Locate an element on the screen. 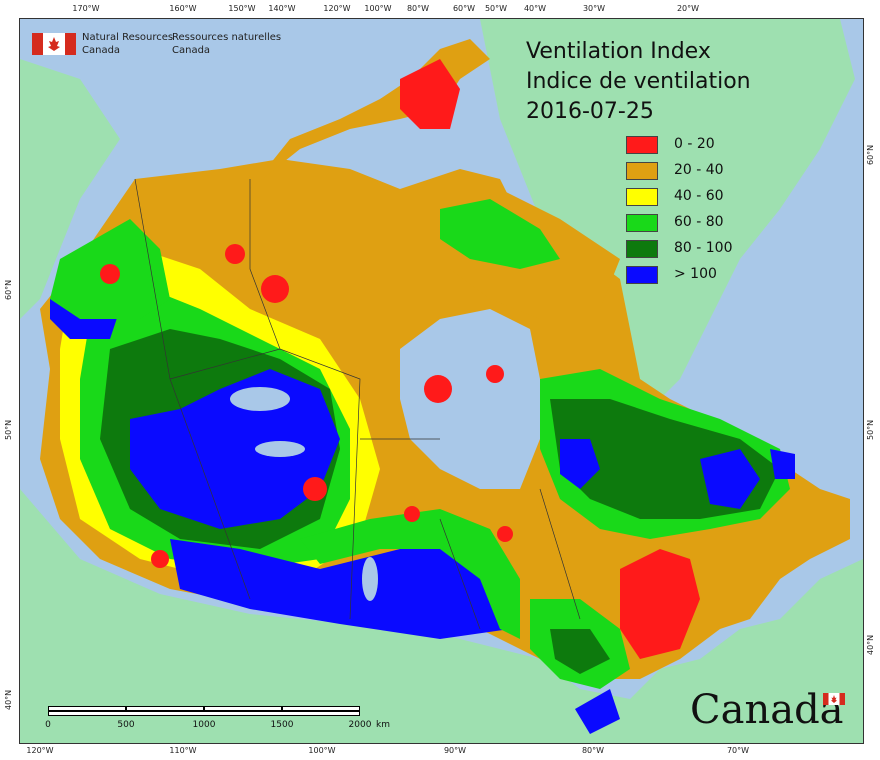  ellesmere-red is located at coordinates (430, 94).